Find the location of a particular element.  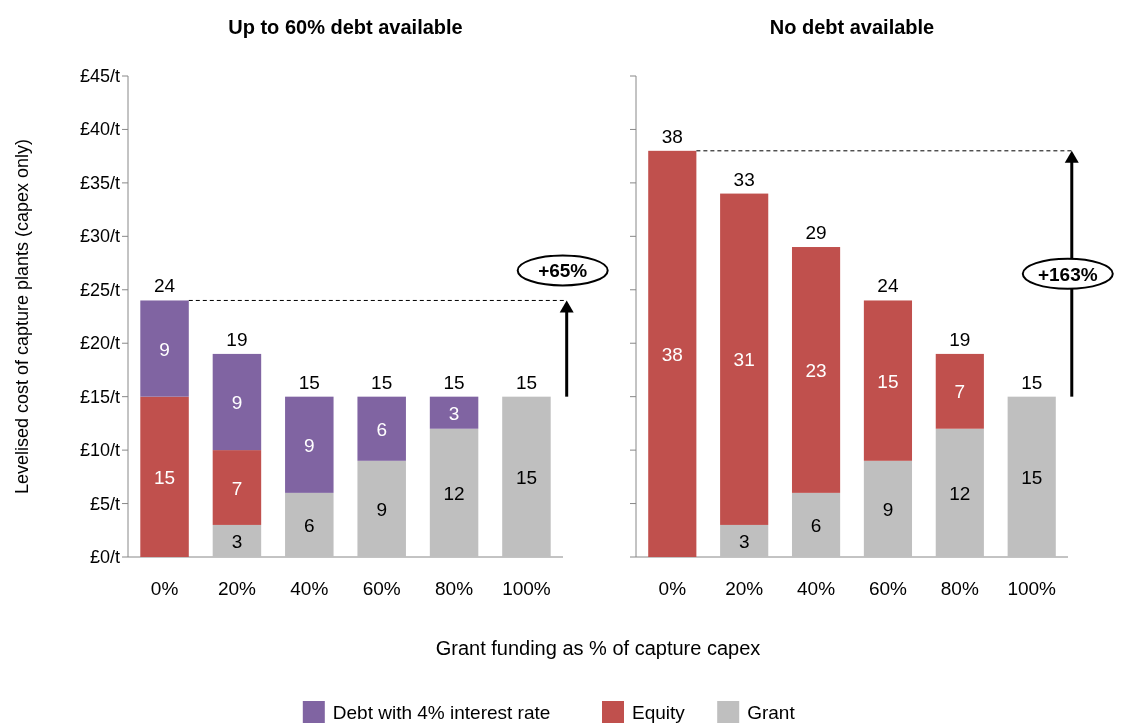

y-tick-label: £15/t is located at coordinates (99, 396).